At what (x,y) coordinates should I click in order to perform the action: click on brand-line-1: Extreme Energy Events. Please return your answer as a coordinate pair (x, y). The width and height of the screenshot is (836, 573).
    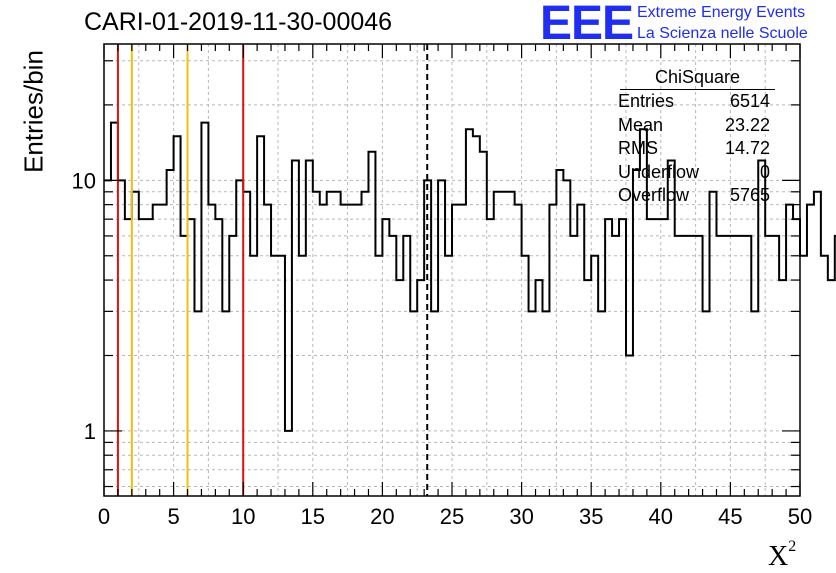
    Looking at the image, I should click on (721, 12).